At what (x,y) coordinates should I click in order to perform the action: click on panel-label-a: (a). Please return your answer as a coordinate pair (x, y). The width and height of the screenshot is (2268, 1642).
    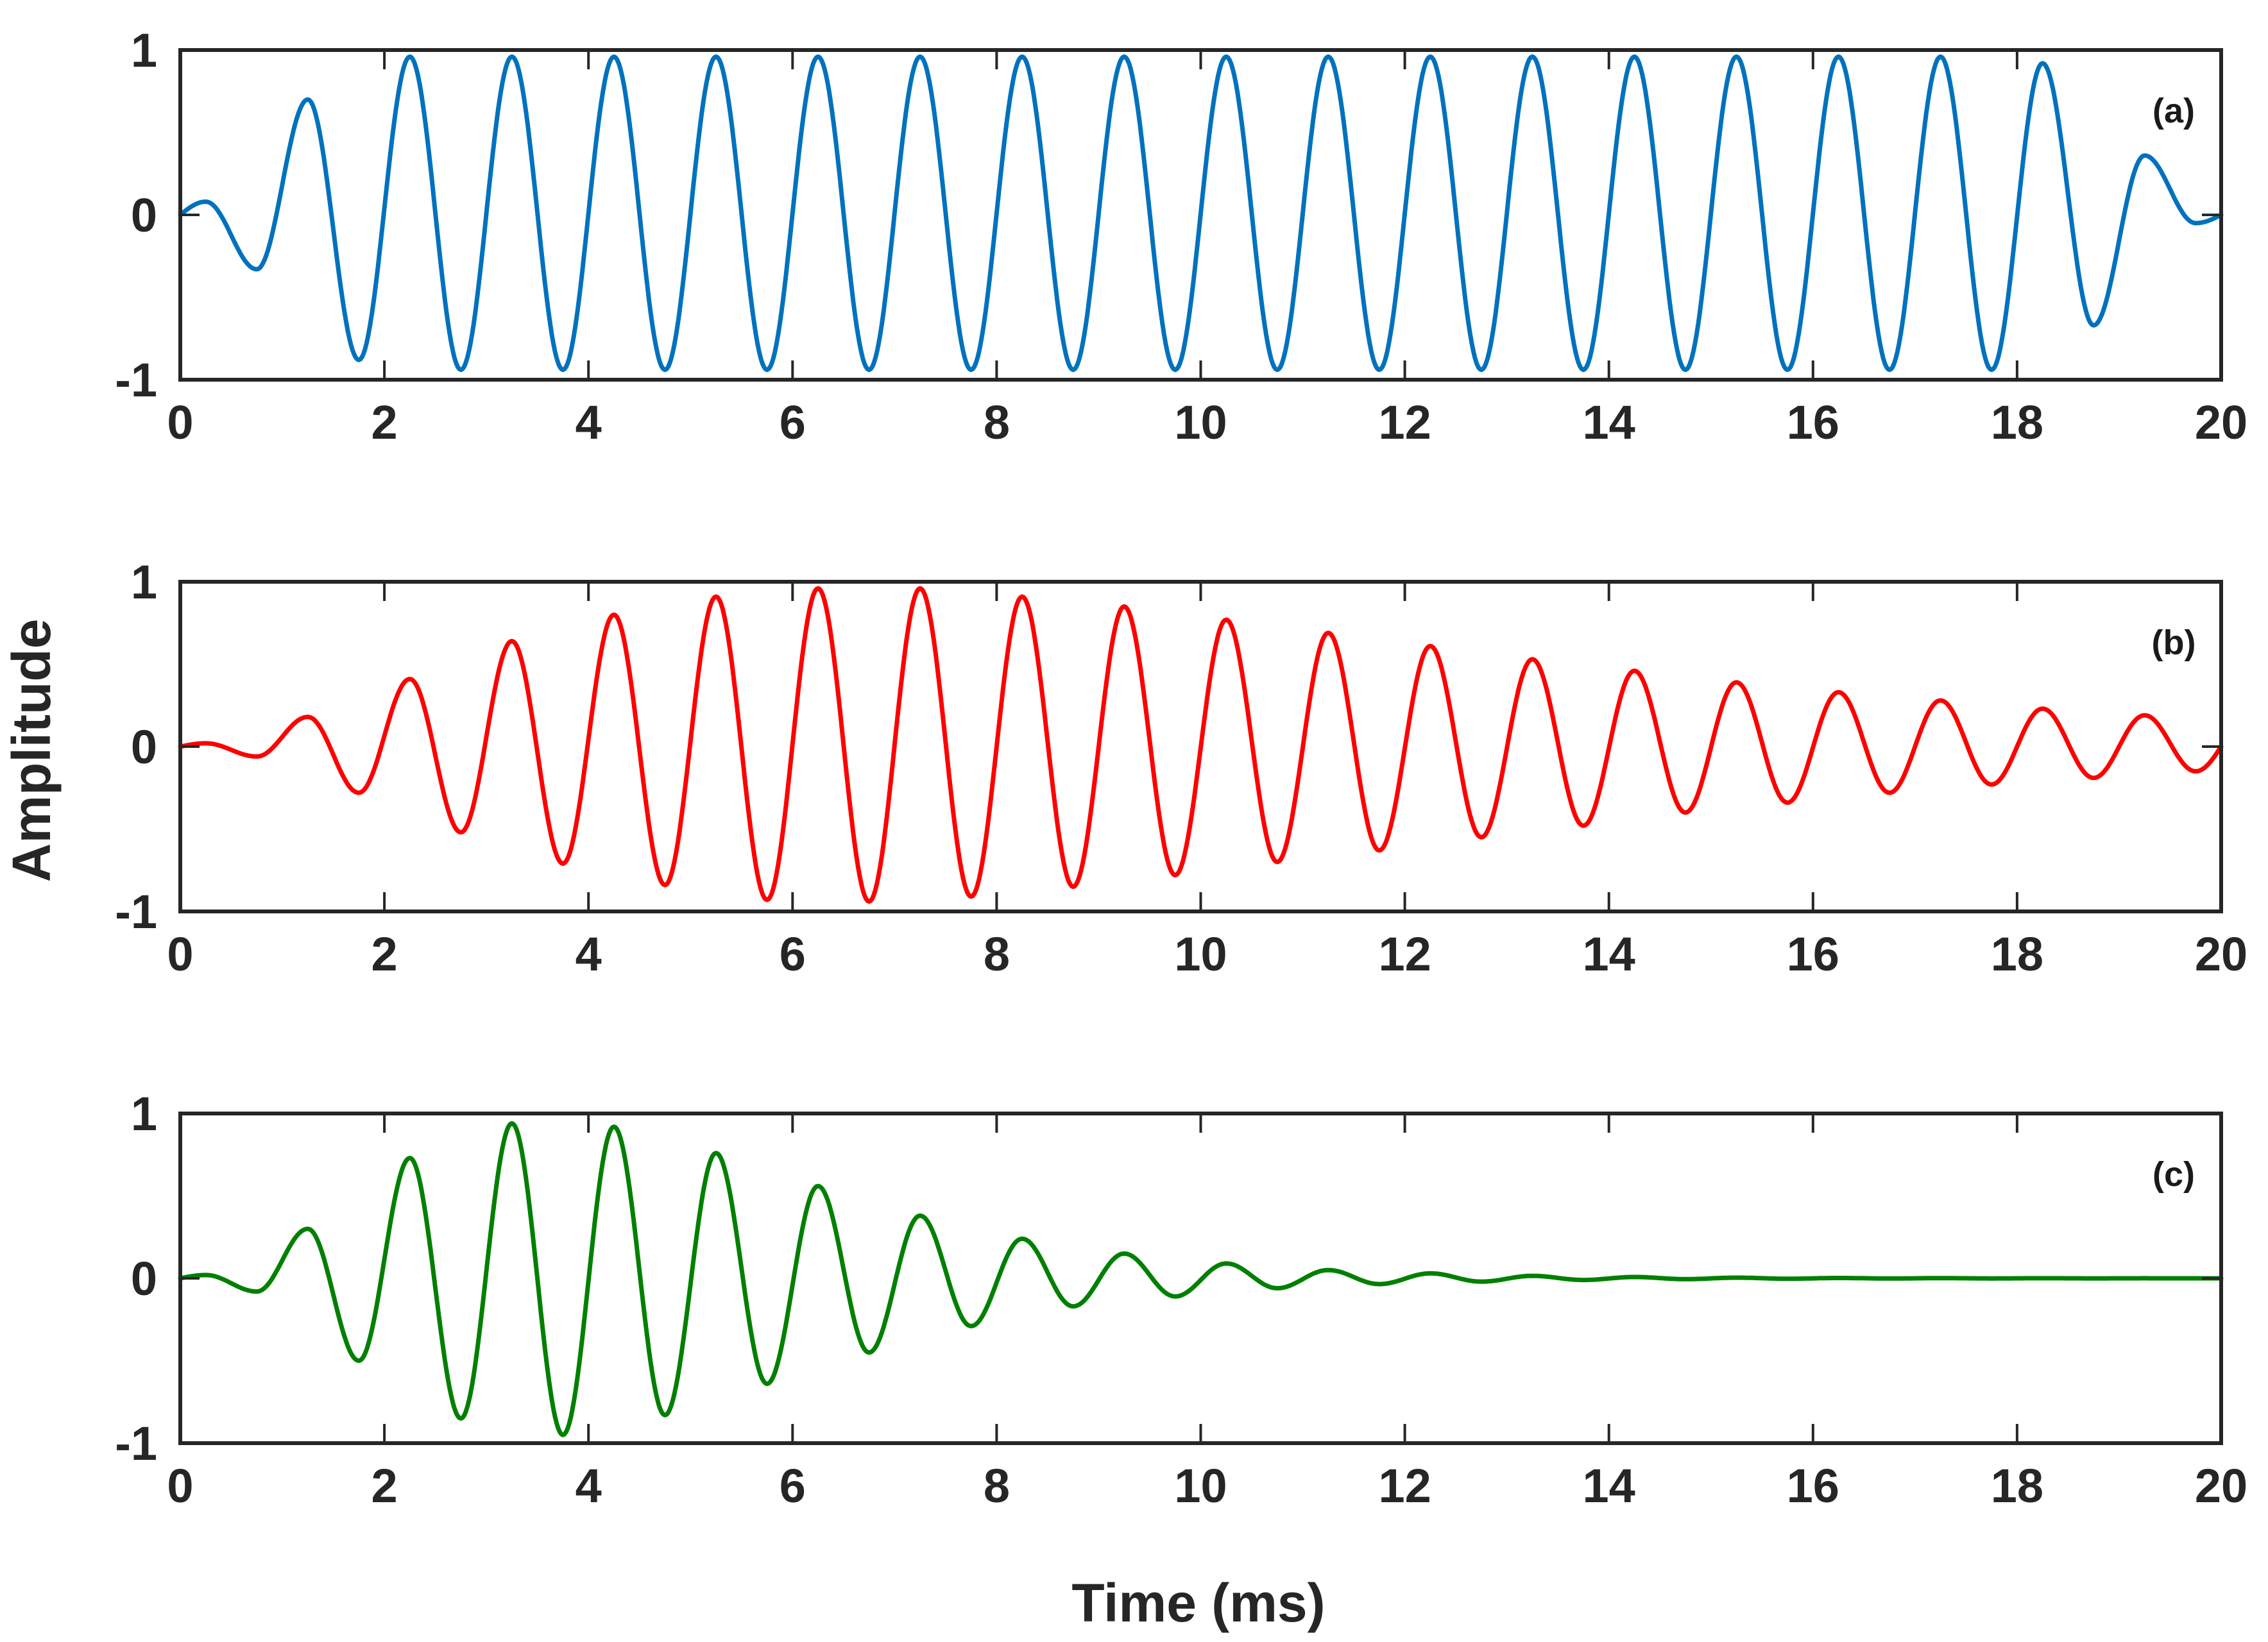
    Looking at the image, I should click on (2174, 111).